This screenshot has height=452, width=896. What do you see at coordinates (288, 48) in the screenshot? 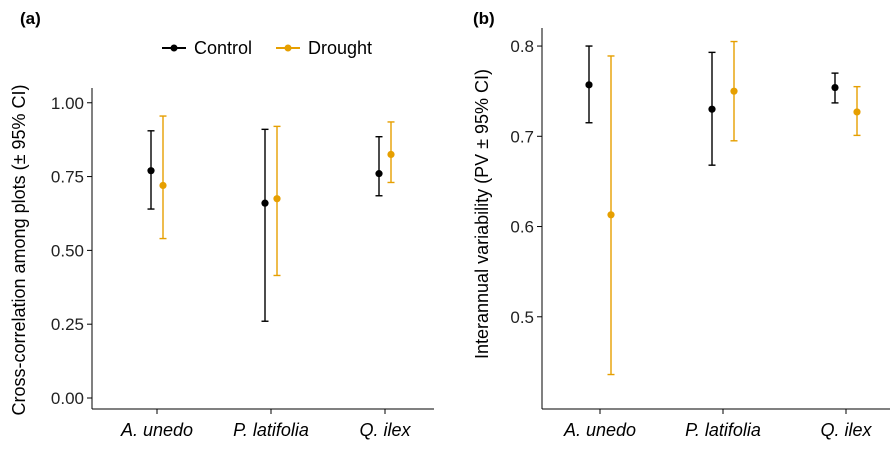
I see `legend-drought-swatch-dot` at bounding box center [288, 48].